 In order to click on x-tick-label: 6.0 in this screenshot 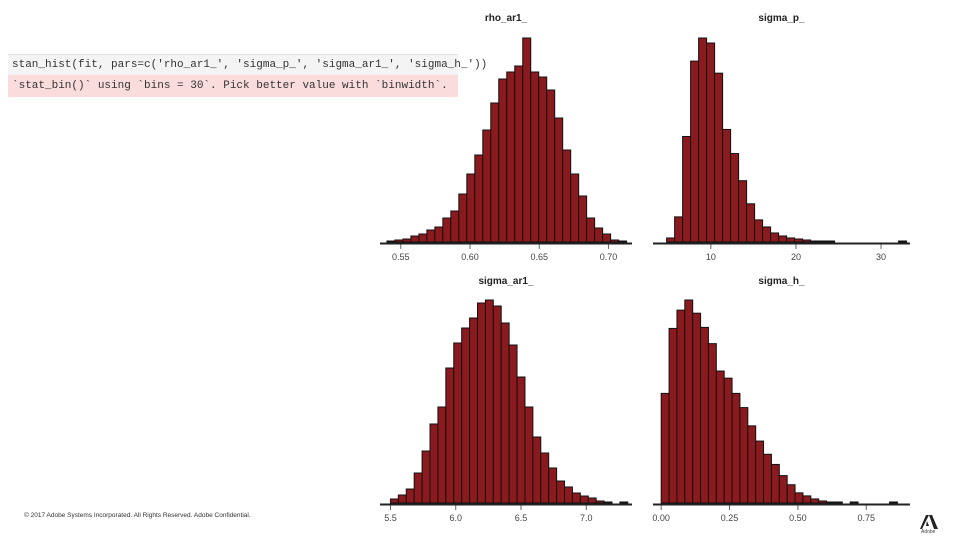, I will do `click(455, 518)`.